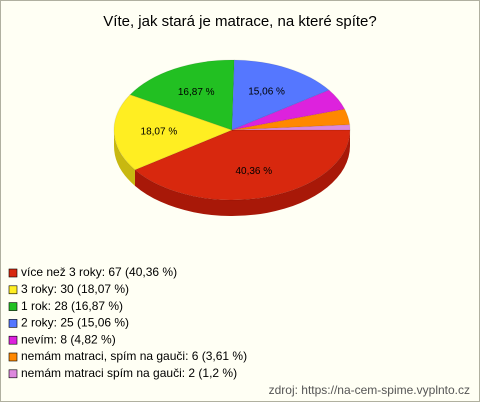 The image size is (480, 402). I want to click on legend-label: 2 roky: 25 (15,06 %), so click(75, 323).